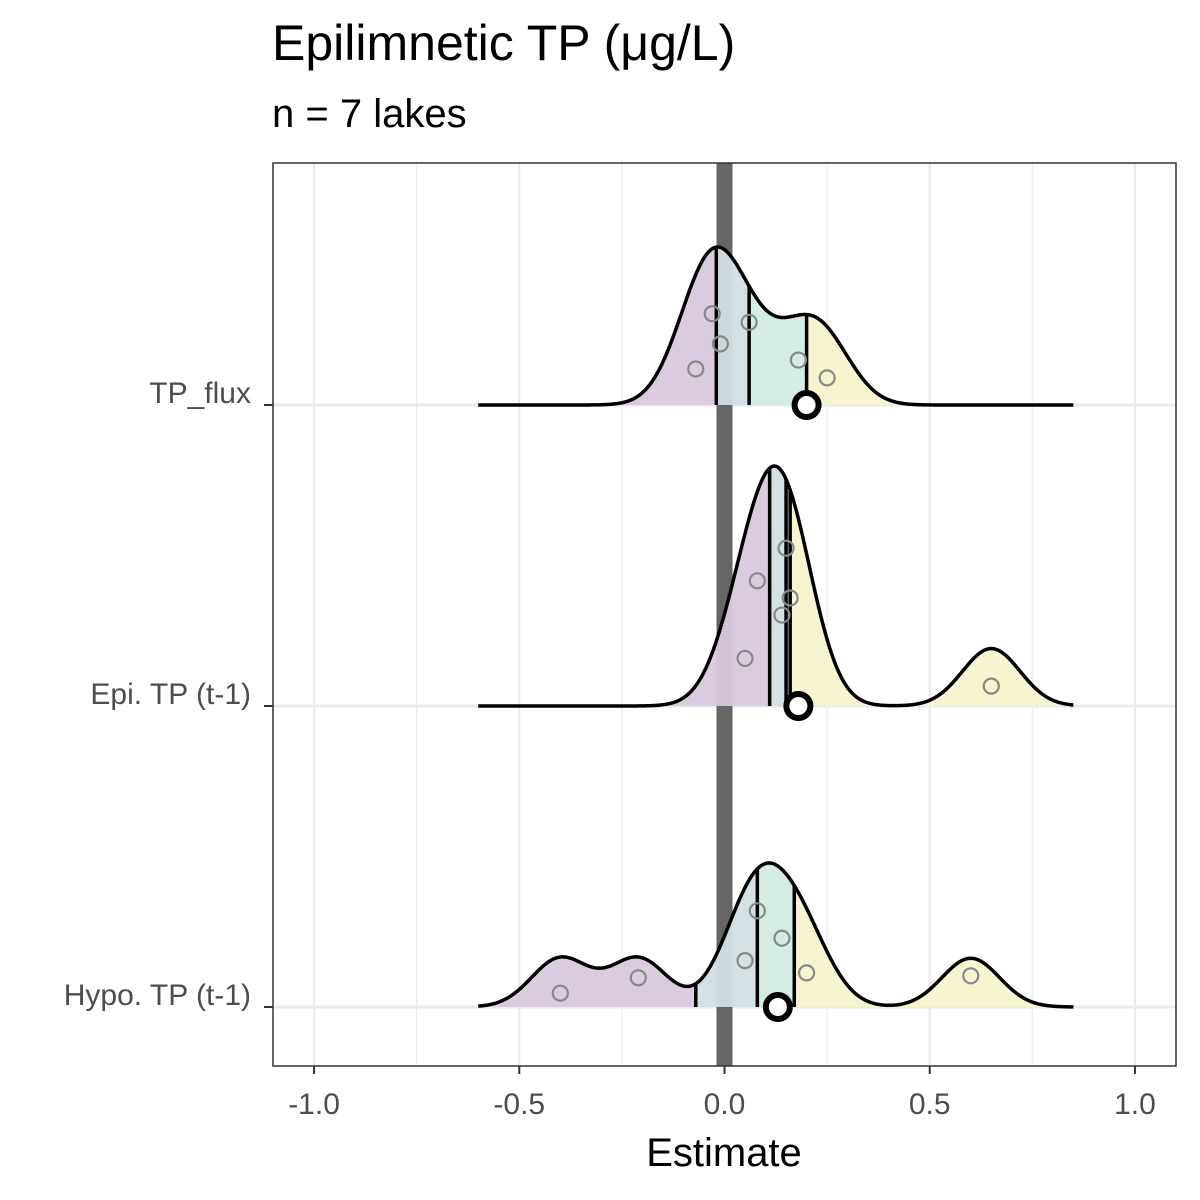  What do you see at coordinates (725, 1104) in the screenshot?
I see `x-tick-label: 0.0` at bounding box center [725, 1104].